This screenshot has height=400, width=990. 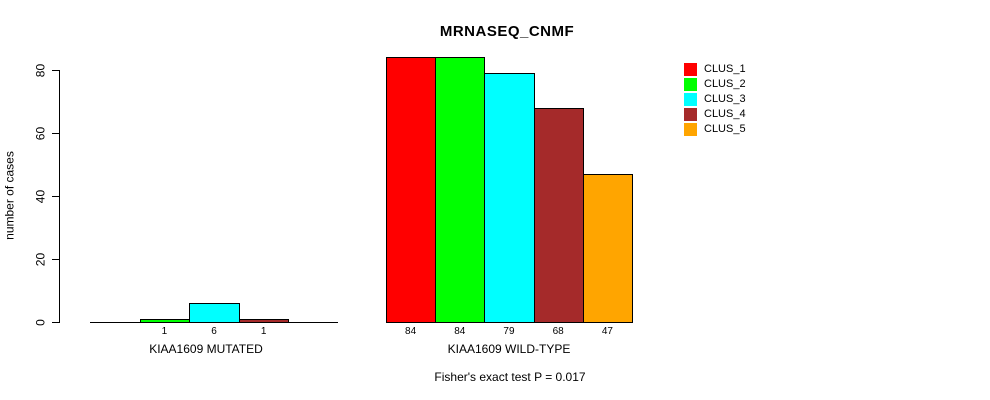 What do you see at coordinates (607, 331) in the screenshot?
I see `bar-count-label: 47` at bounding box center [607, 331].